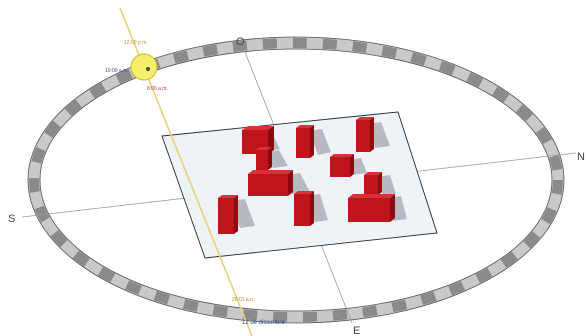  Describe the element at coordinates (243, 300) in the screenshot. I see `sun-setting-label: 20:01 a.n.` at that location.